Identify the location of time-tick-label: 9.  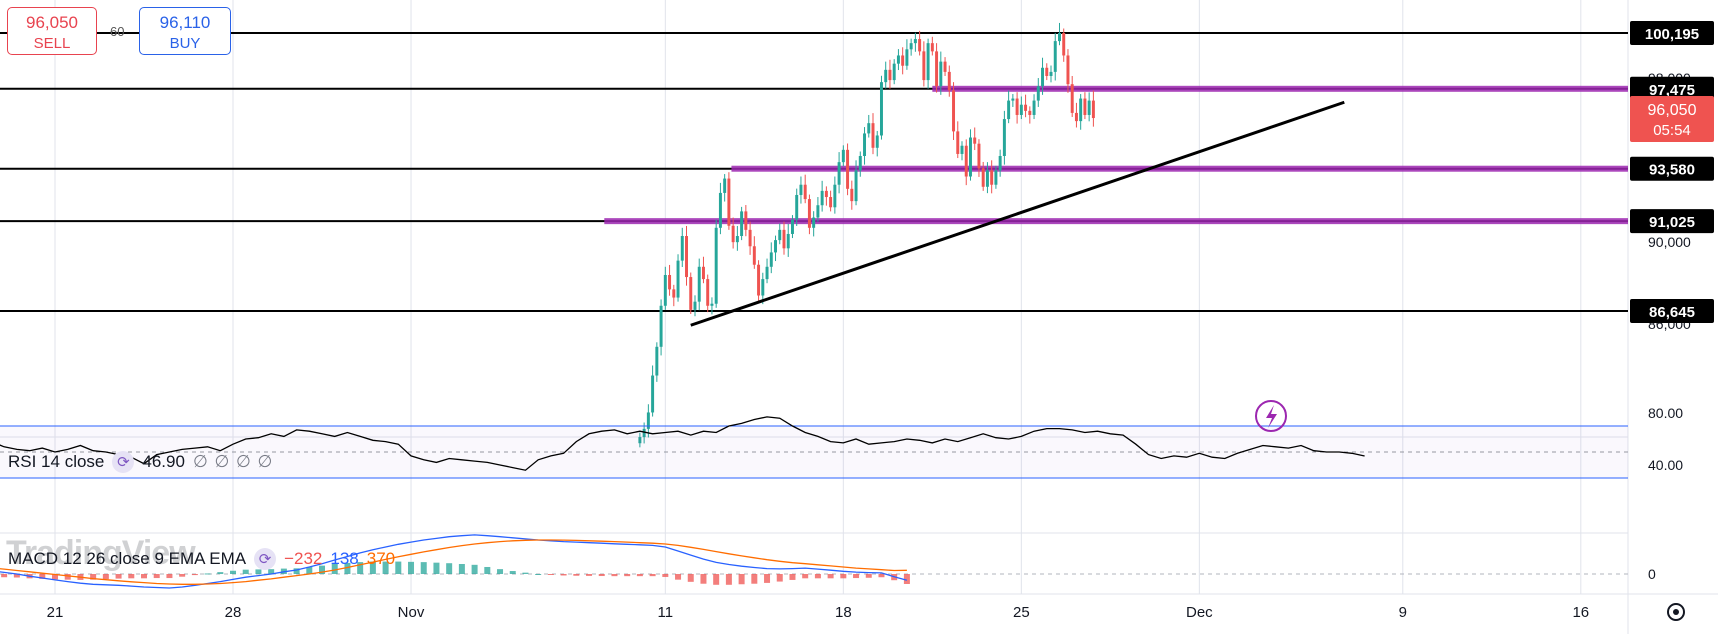
(1403, 612).